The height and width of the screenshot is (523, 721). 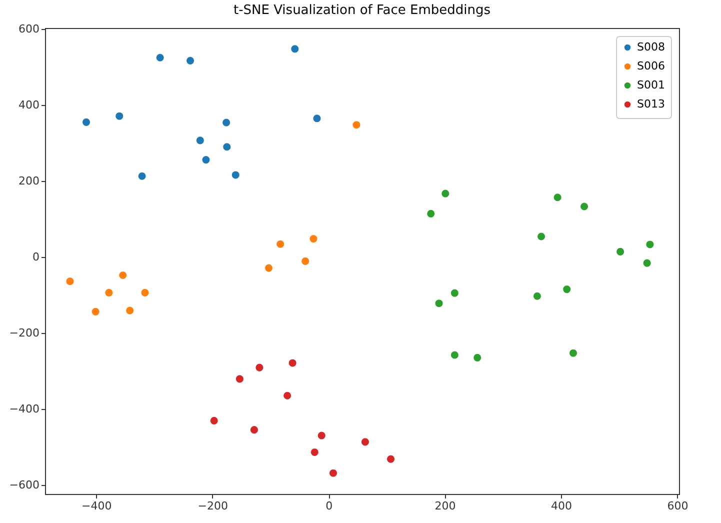 What do you see at coordinates (561, 506) in the screenshot?
I see `x-tick-label: 400` at bounding box center [561, 506].